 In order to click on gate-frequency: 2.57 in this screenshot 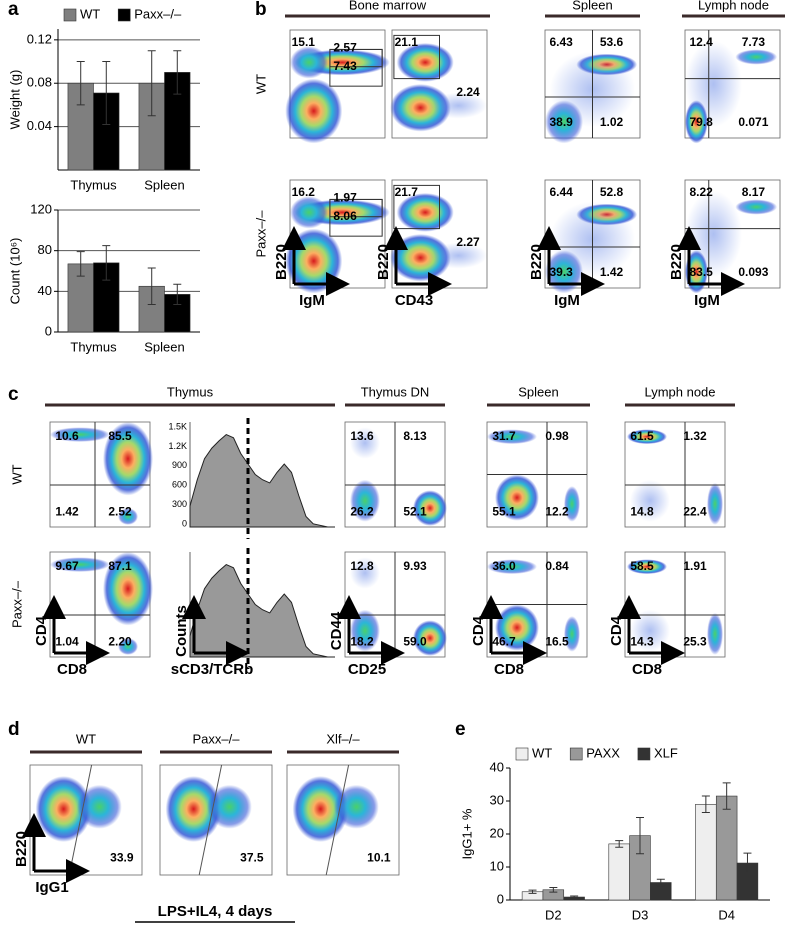, I will do `click(345, 48)`.